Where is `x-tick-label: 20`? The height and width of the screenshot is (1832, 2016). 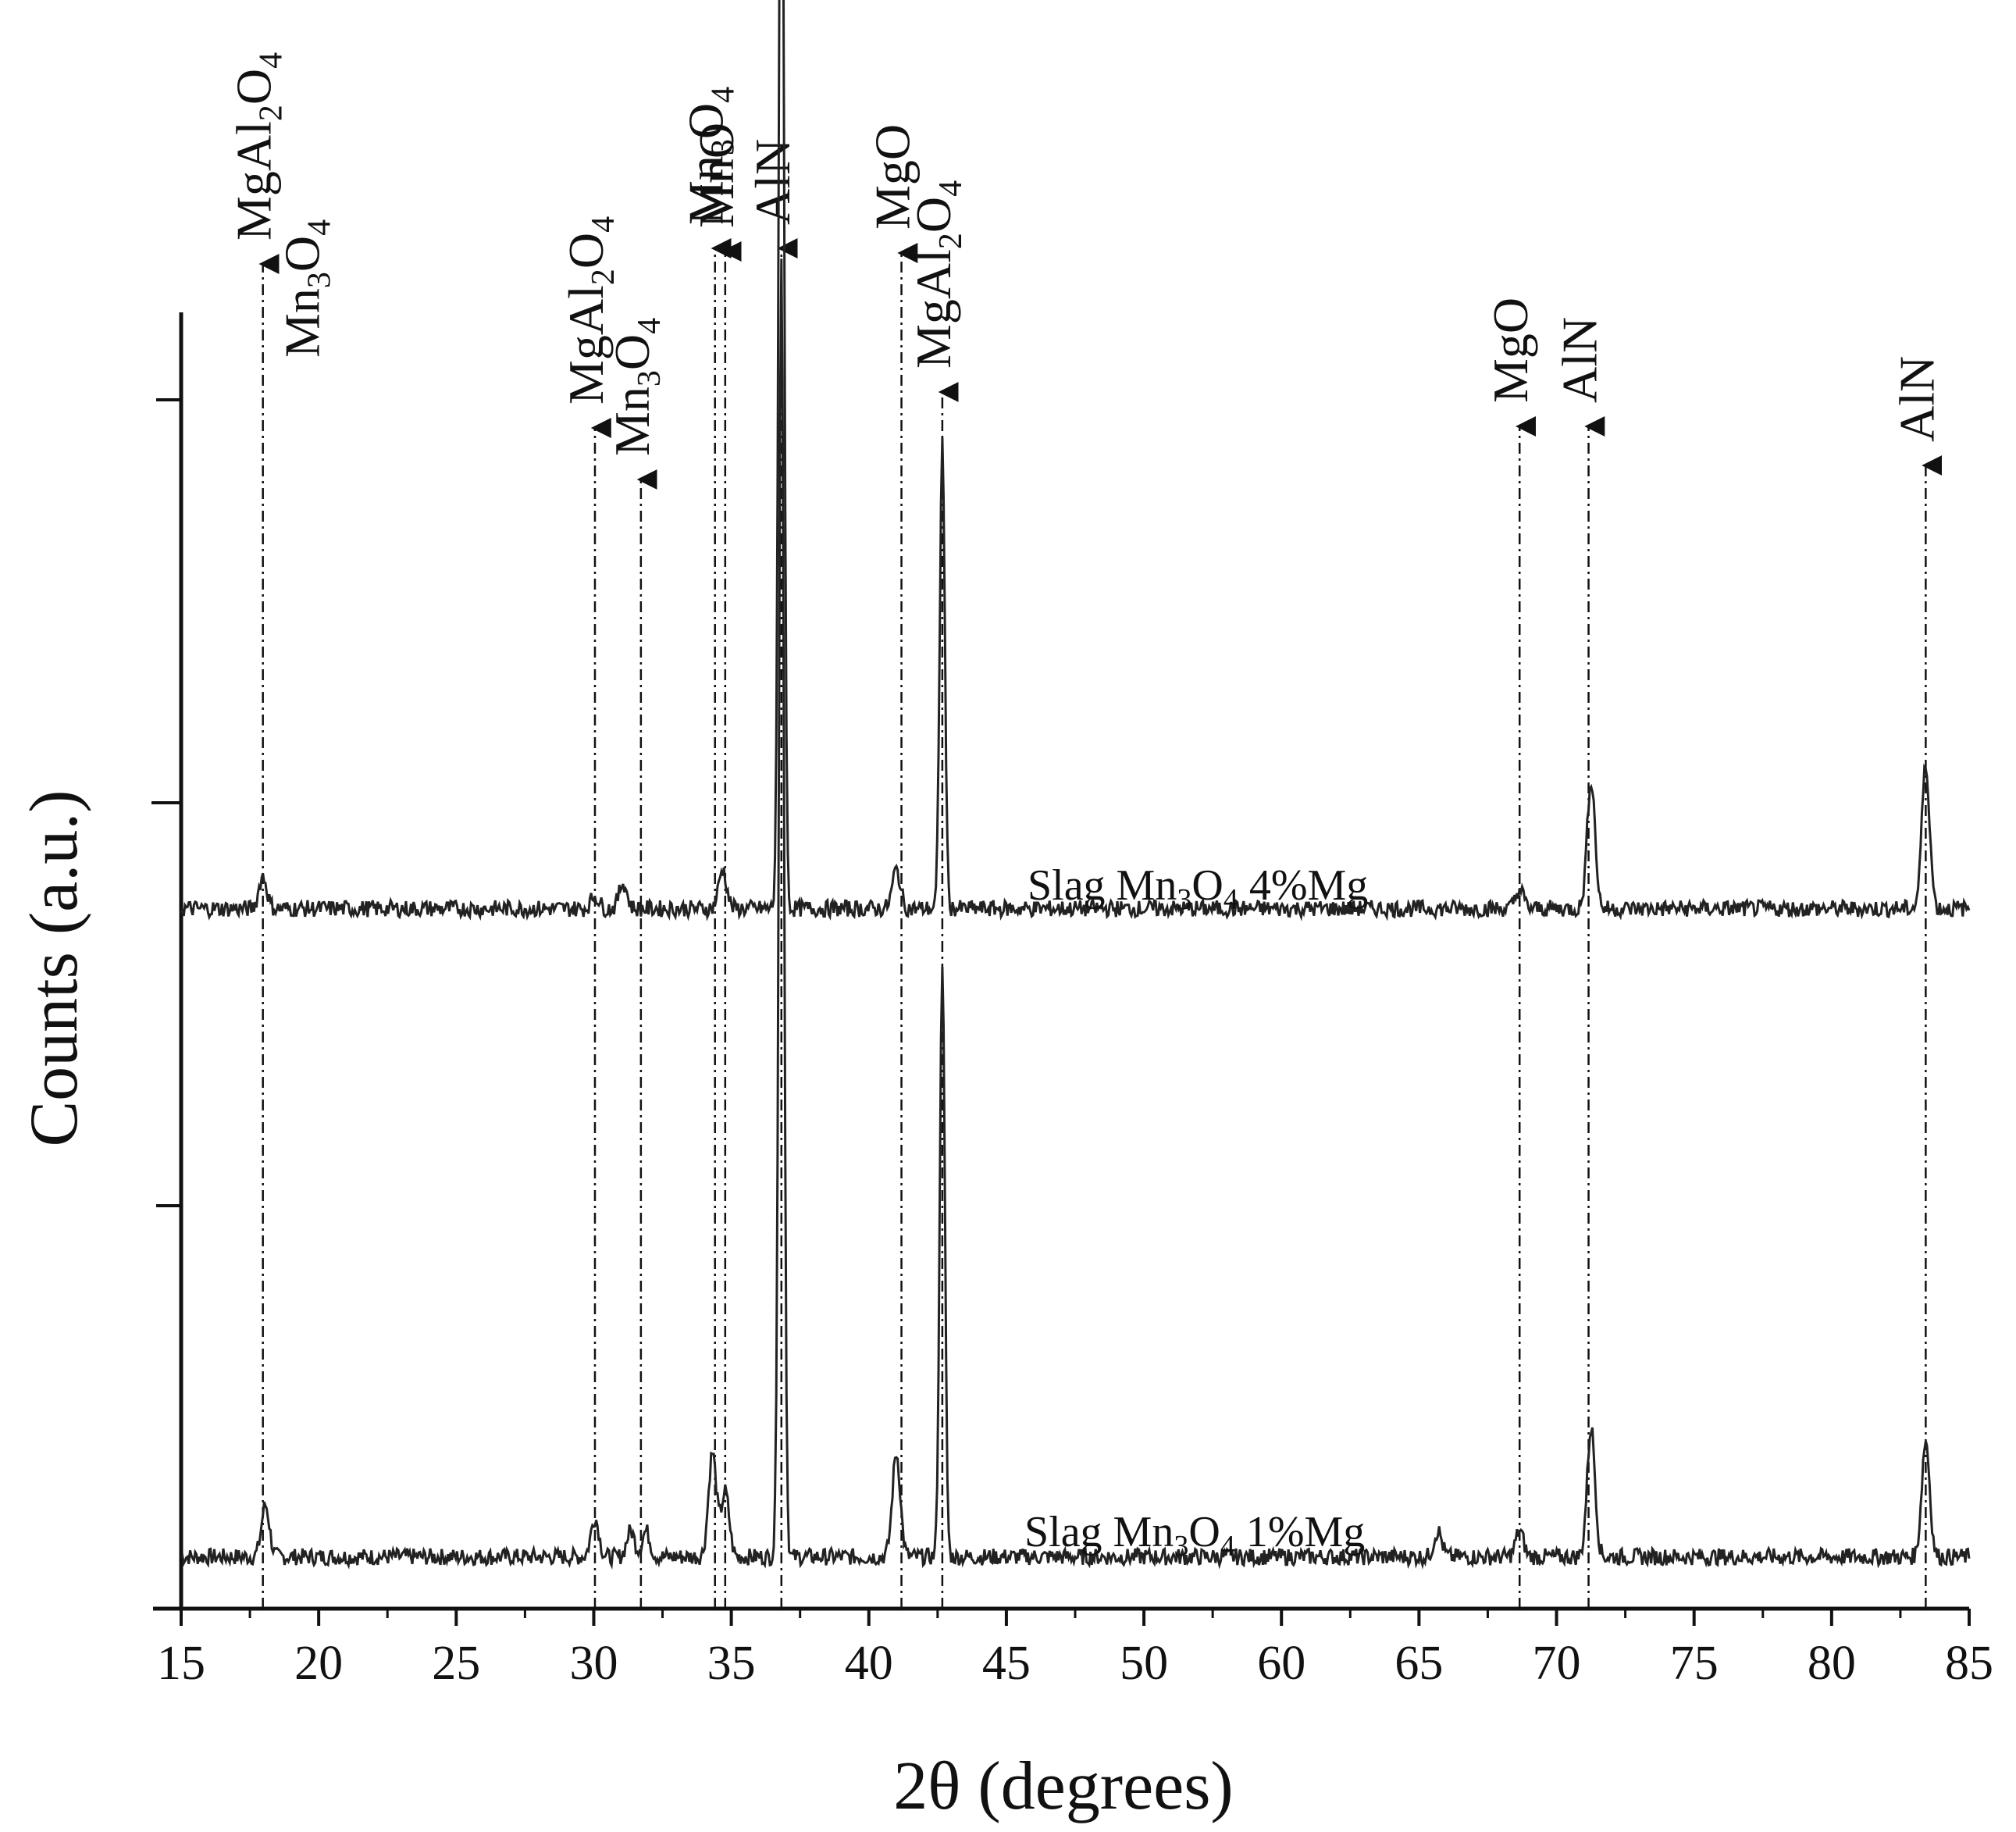
x-tick-label: 20 is located at coordinates (318, 1663).